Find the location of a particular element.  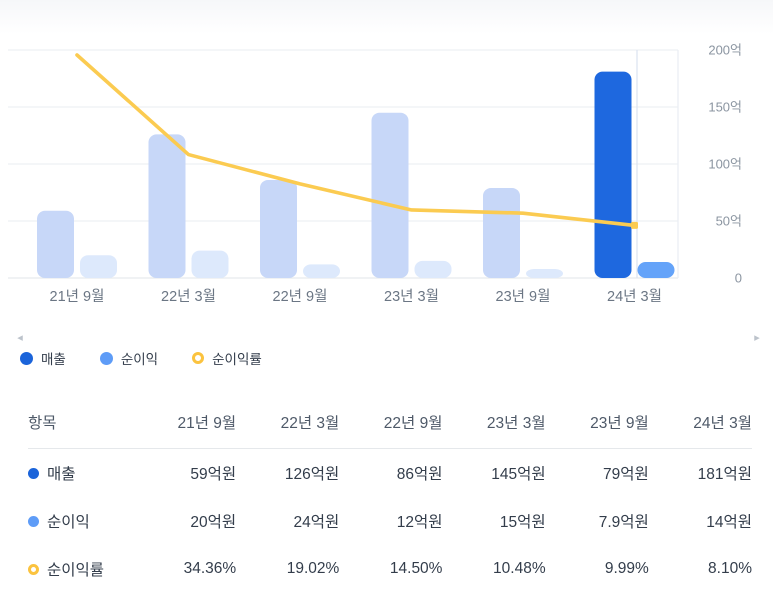

row-label-cell: 순이익 is located at coordinates (80, 521).